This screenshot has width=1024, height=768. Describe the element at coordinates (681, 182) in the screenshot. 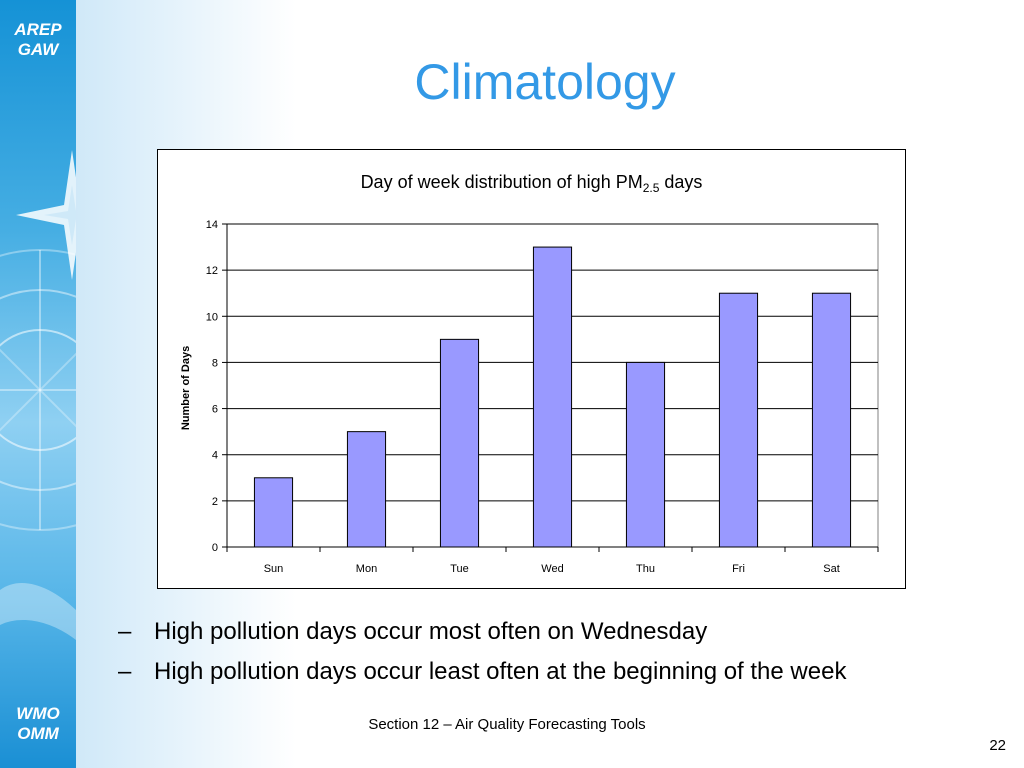

I see `chart-title-suffix: days` at that location.